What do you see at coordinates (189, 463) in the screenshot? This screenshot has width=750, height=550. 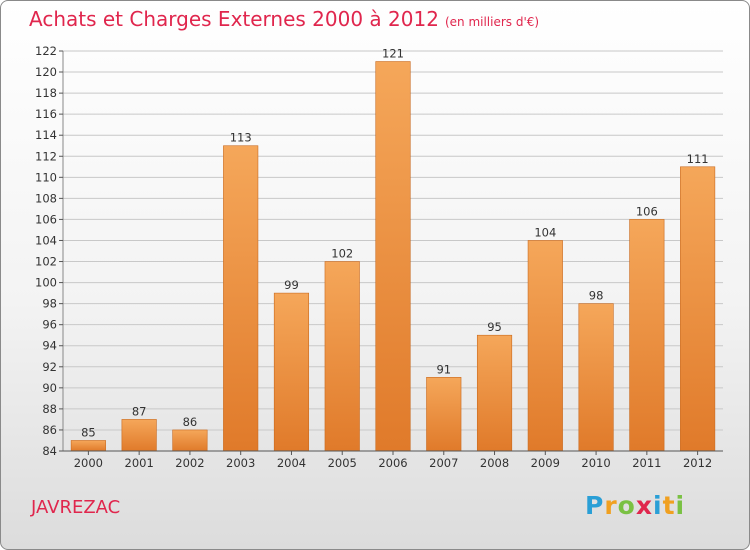 I see `x-tick-label: 2002` at bounding box center [189, 463].